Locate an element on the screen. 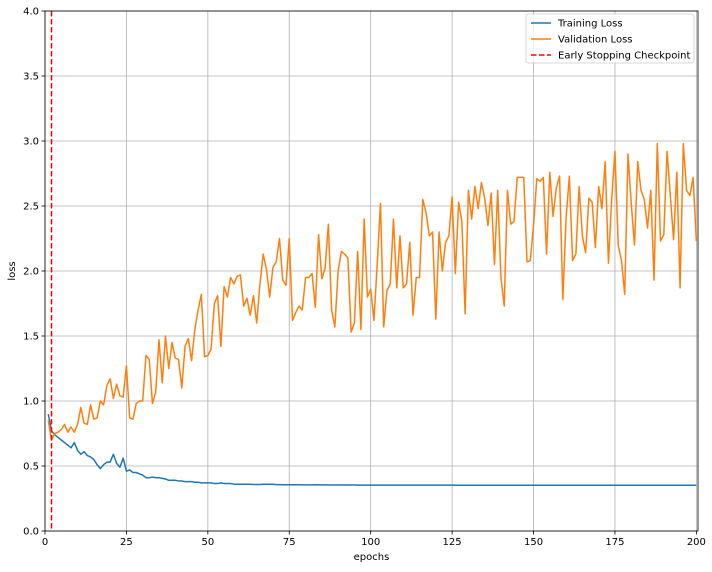  y-tick-label: 4.0 is located at coordinates (31, 12).